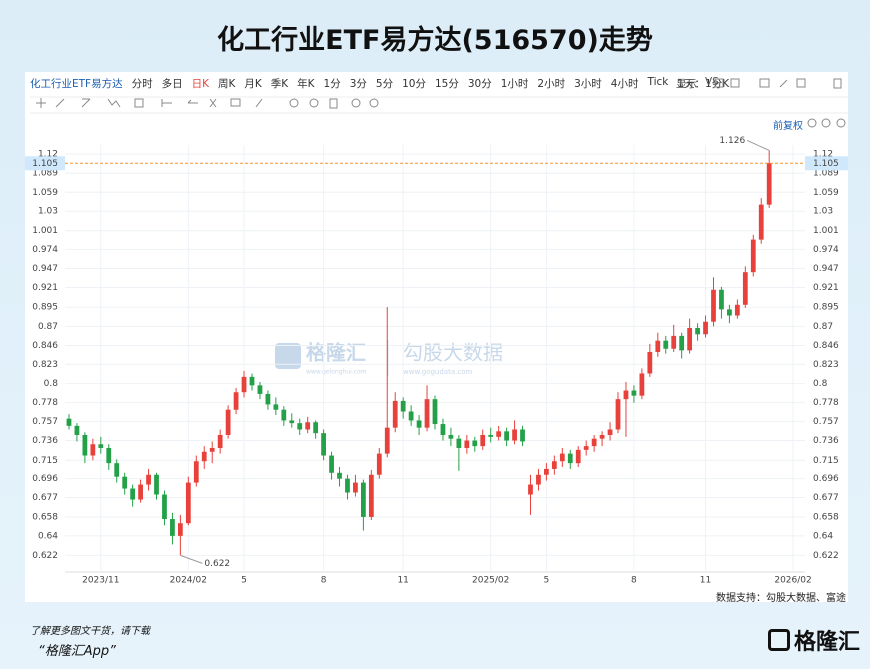 Image resolution: width=870 pixels, height=669 pixels. What do you see at coordinates (547, 581) in the screenshot?
I see `x-tick-label: 5` at bounding box center [547, 581].